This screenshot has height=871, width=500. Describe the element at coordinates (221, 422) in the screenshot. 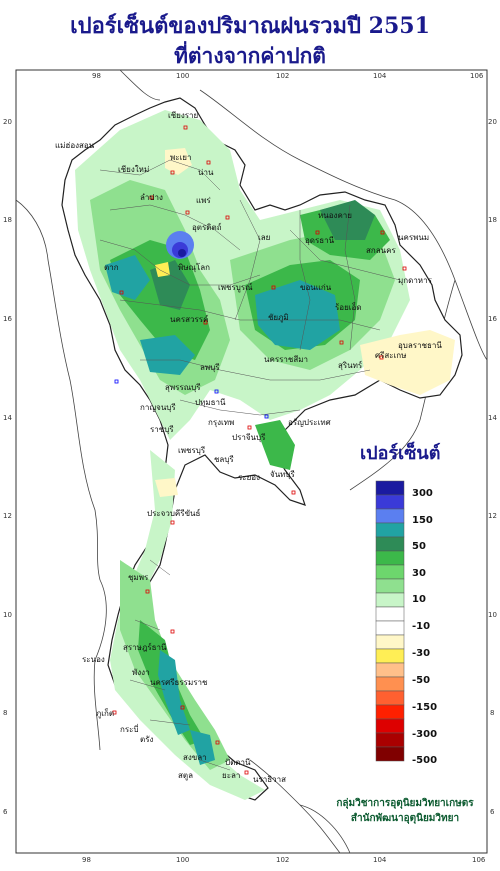

I see `province-label: กรุงเทพ` at that location.